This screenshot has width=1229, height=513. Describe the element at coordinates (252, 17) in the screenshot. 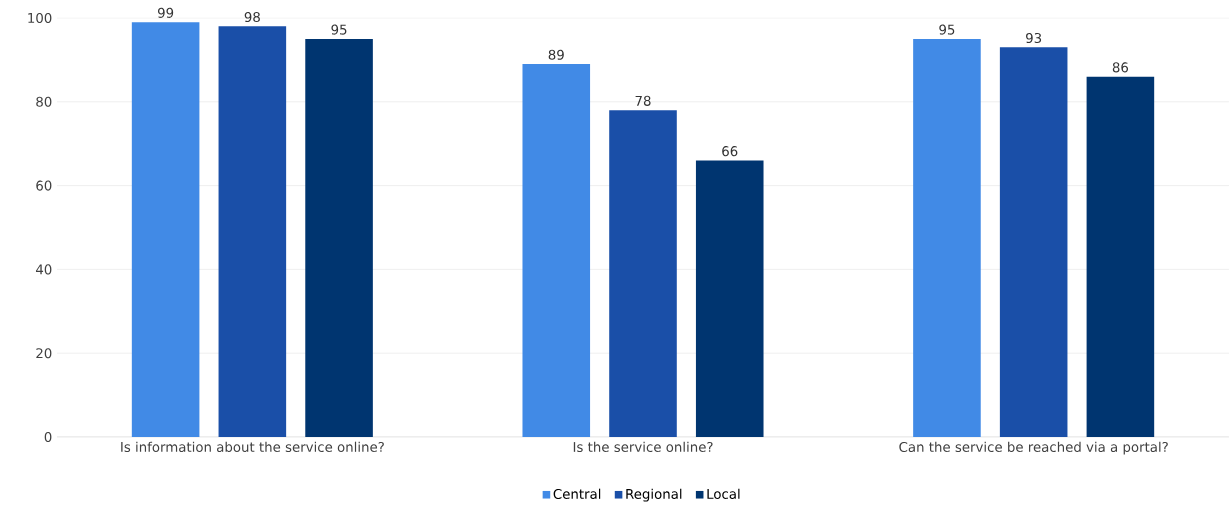

I see `data-label: 98` at that location.